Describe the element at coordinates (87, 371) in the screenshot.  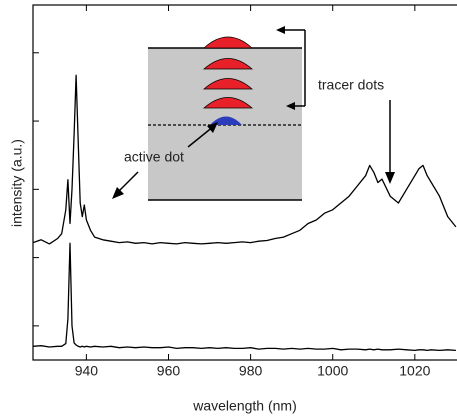
I see `x-tick-label: 940` at that location.